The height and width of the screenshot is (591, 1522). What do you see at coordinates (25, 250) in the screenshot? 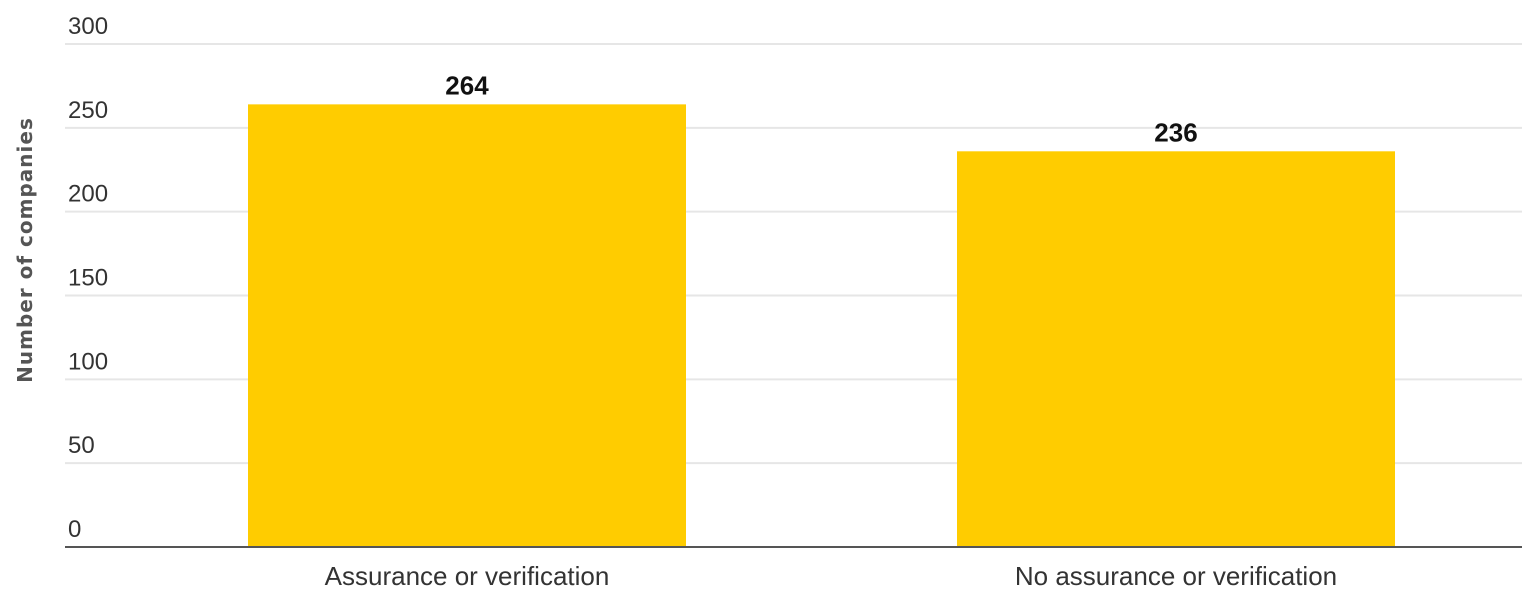
I see `y-axis-title: Number of companies` at bounding box center [25, 250].